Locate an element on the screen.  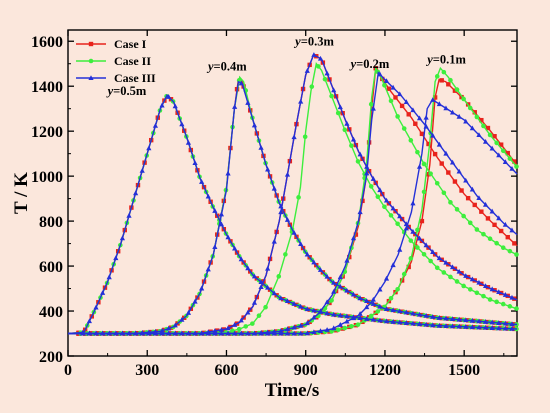
x-axis-title: Time/s is located at coordinates (292, 390).